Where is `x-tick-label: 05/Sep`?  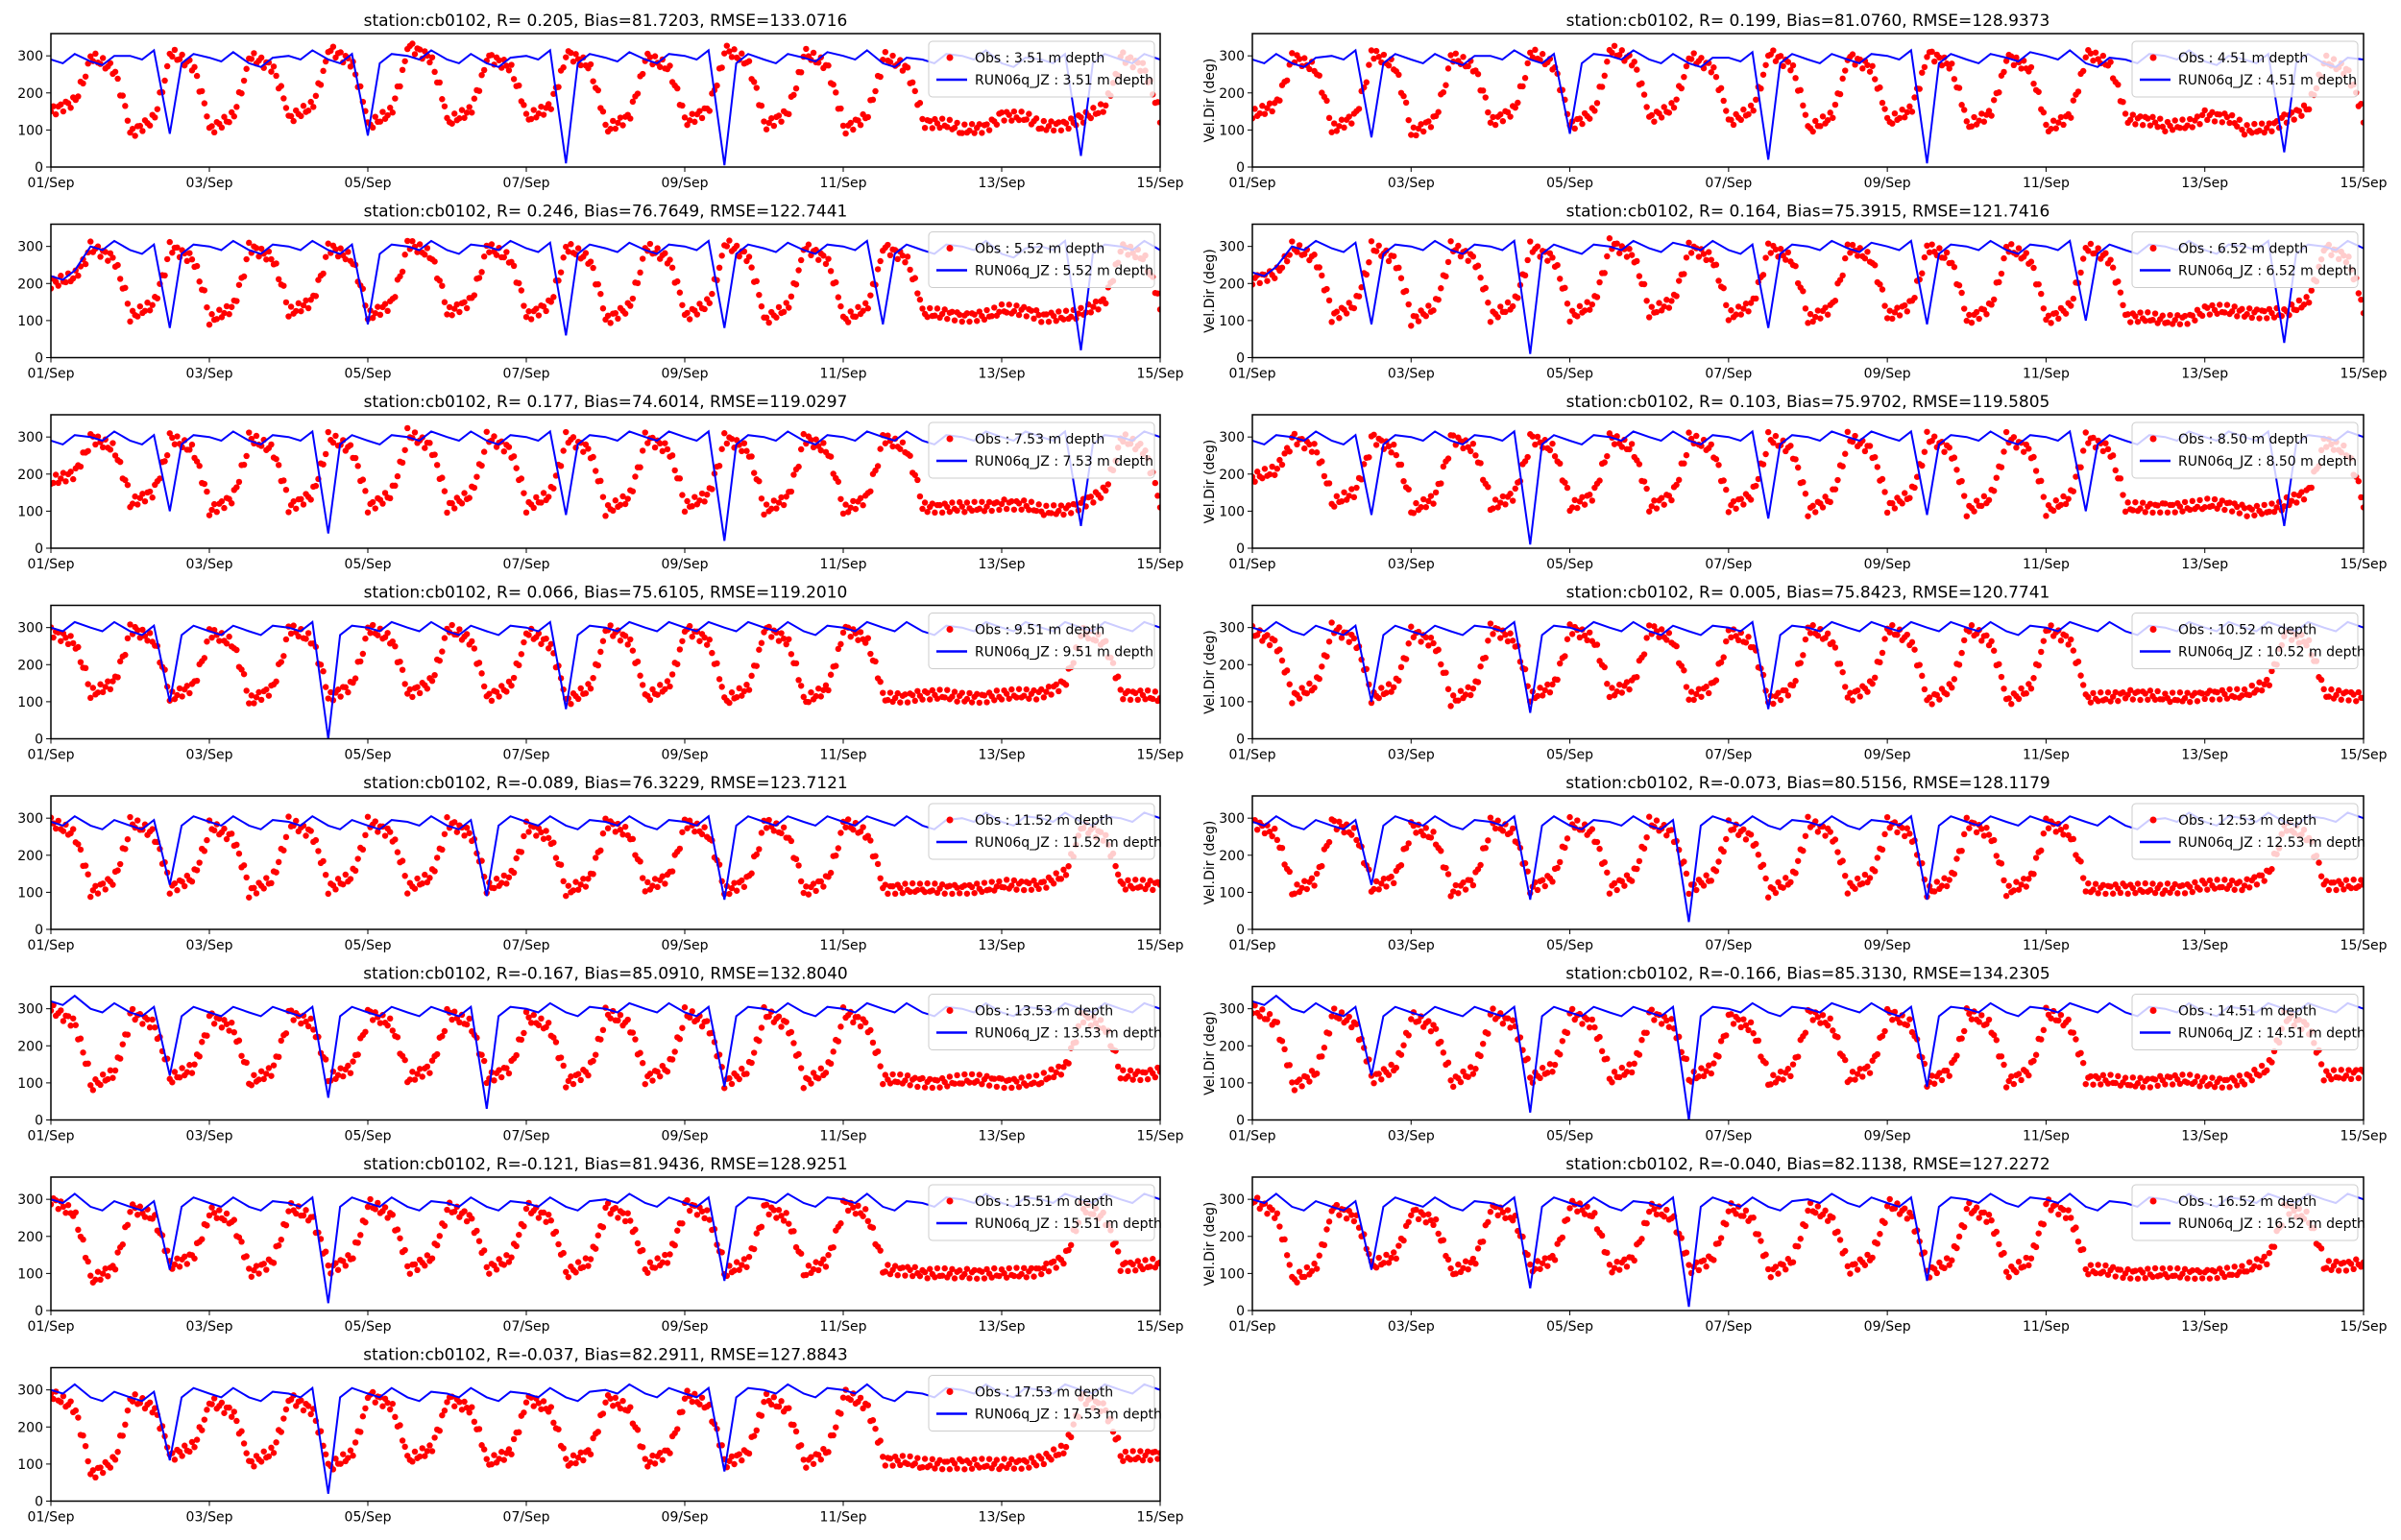 x-tick-label: 05/Sep is located at coordinates (1570, 564).